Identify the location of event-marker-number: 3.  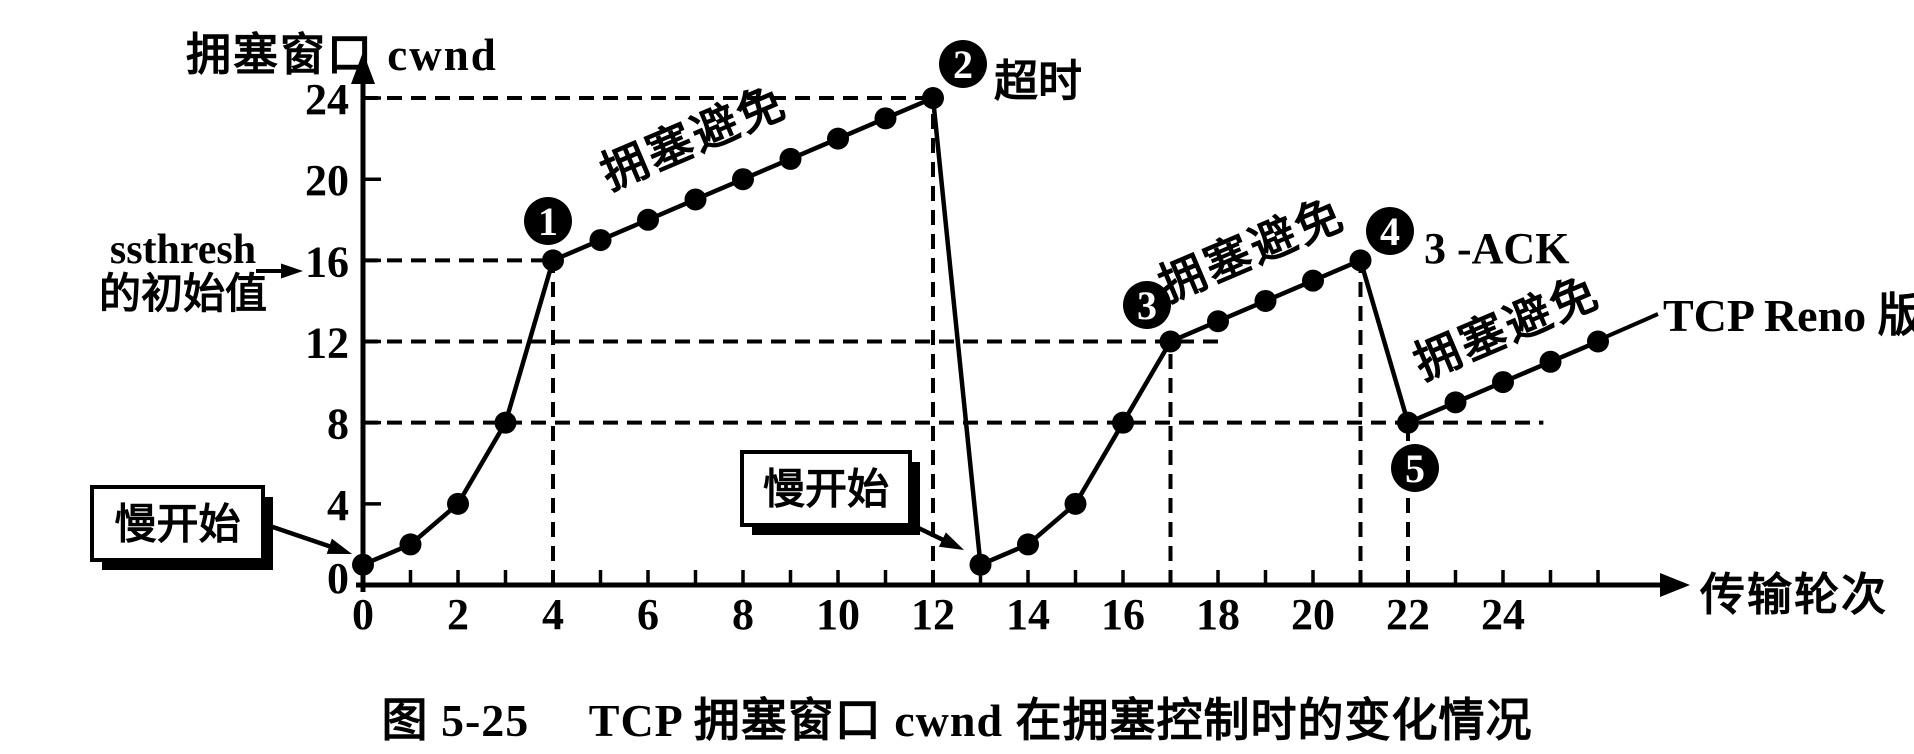
(1147, 305).